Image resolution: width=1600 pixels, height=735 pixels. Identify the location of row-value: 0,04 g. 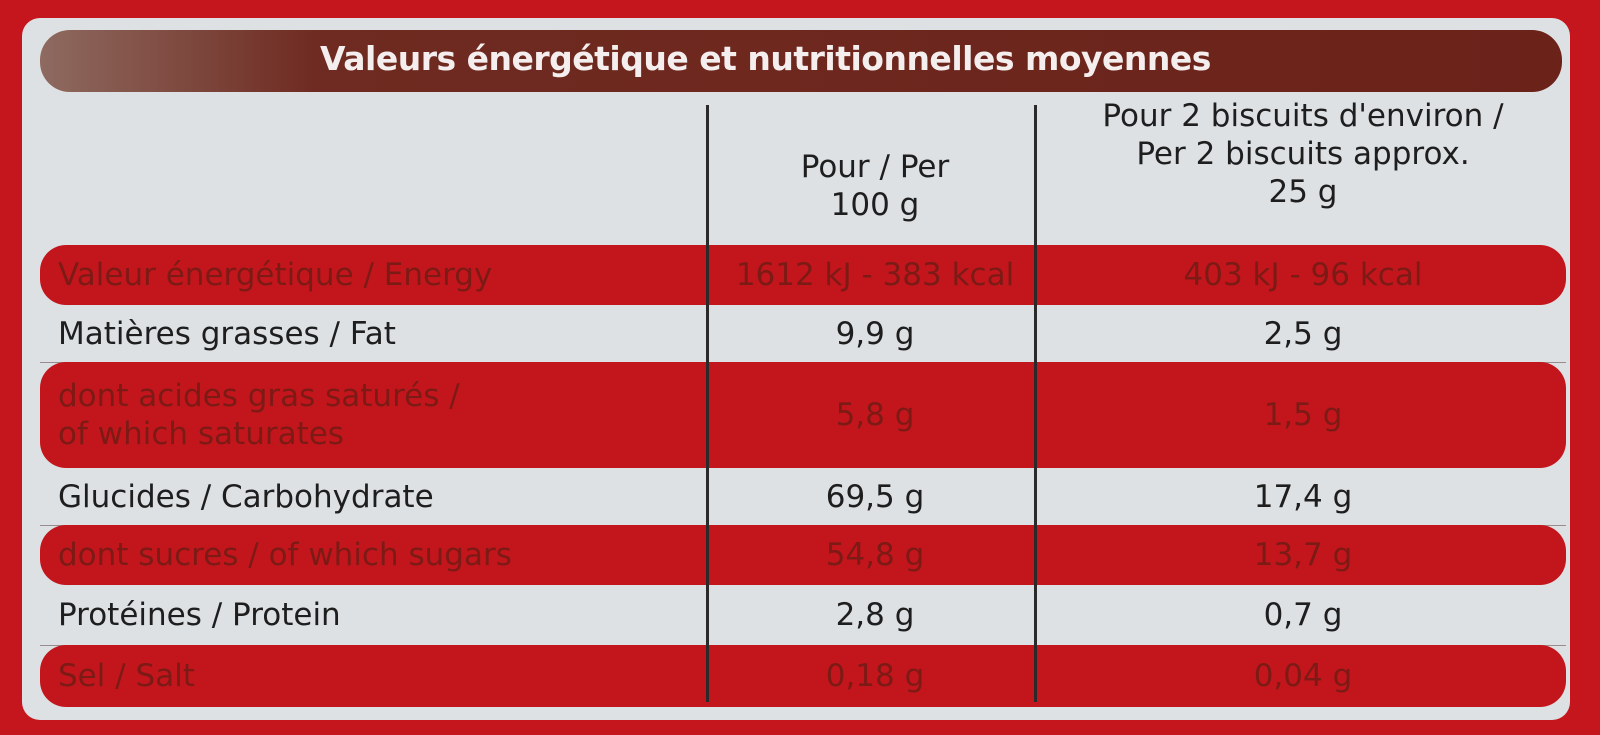
(1303, 676).